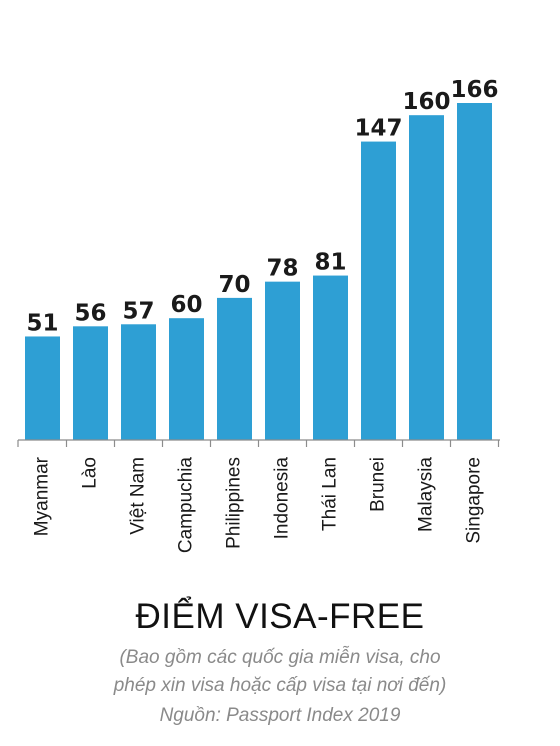 This screenshot has height=746, width=560. Describe the element at coordinates (234, 503) in the screenshot. I see `category-label: Philippines` at that location.